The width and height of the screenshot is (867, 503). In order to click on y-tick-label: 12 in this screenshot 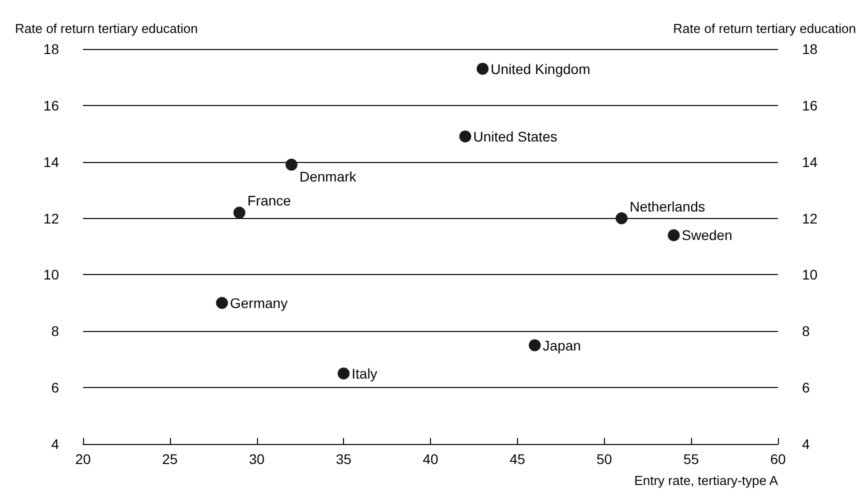, I will do `click(51, 218)`.